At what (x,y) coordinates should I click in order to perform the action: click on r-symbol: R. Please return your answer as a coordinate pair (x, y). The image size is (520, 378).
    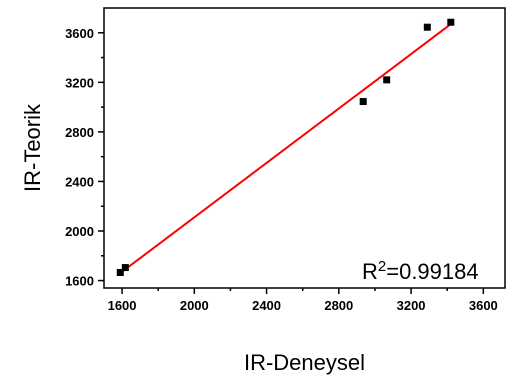
    Looking at the image, I should click on (370, 271).